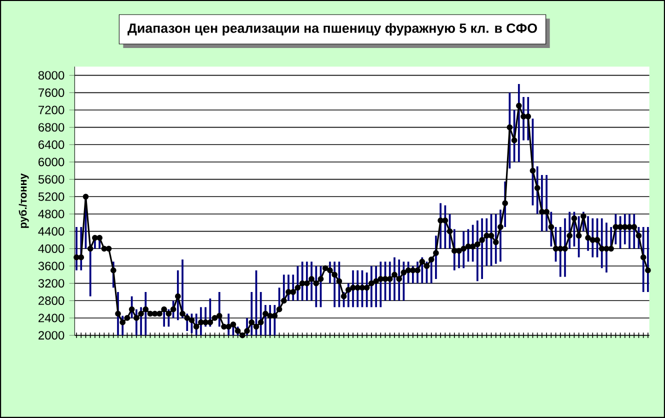 This screenshot has height=418, width=665. Describe the element at coordinates (51, 196) in the screenshot. I see `y-tick-label: 5200` at that location.